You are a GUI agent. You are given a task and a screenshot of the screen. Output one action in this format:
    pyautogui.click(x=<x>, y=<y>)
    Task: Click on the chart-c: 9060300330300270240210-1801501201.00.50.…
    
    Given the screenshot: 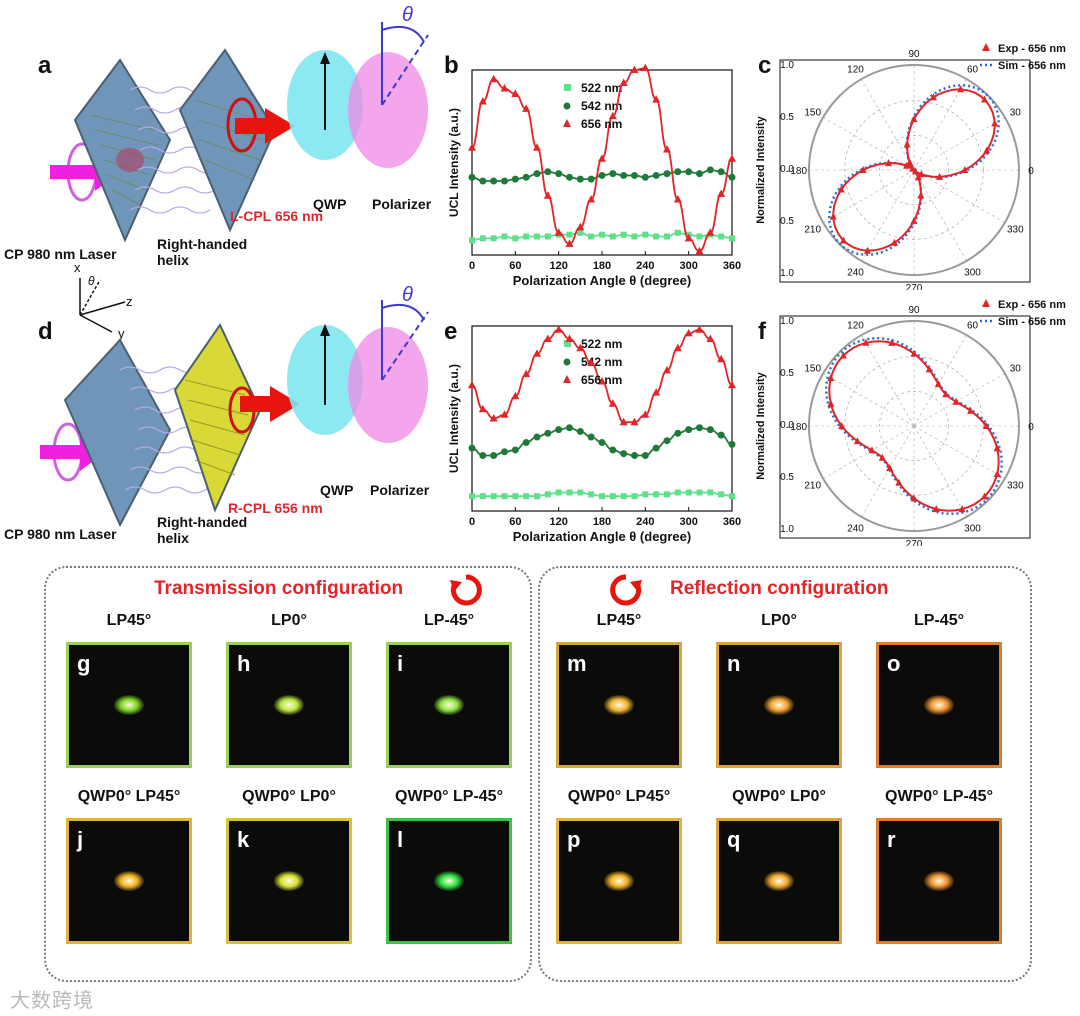 What is the action you would take?
    pyautogui.click(x=910, y=166)
    